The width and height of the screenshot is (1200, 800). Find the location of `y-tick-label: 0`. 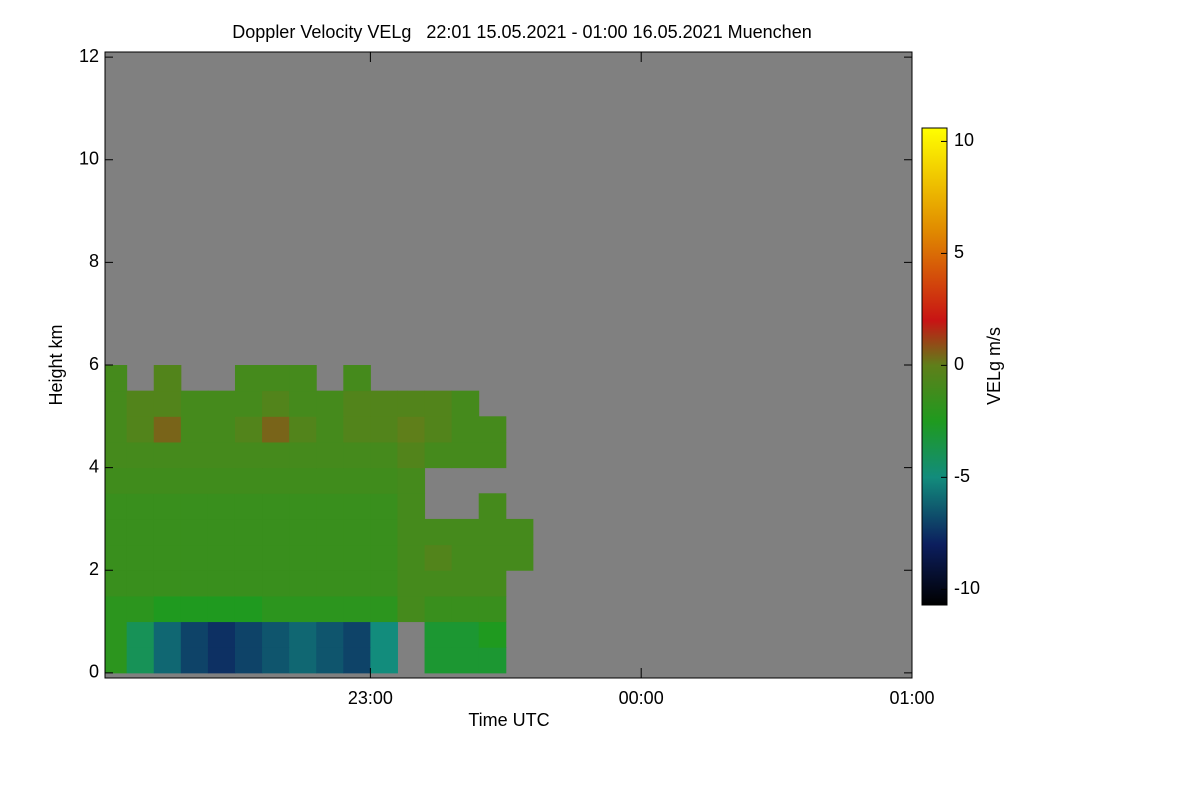

y-tick-label: 0 is located at coordinates (94, 672).